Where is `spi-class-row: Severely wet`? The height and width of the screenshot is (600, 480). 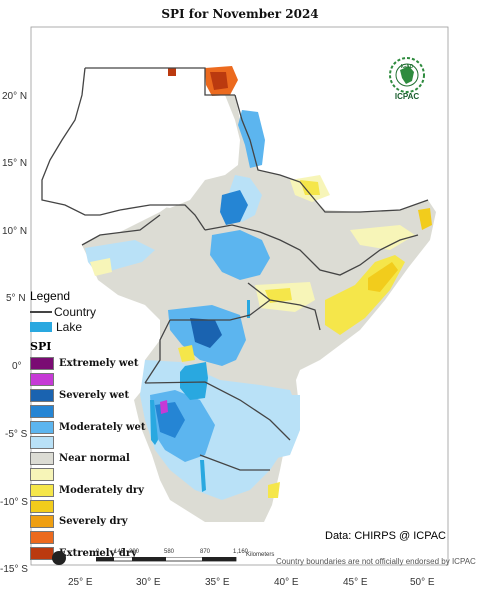
spi-class-row: Severely wet is located at coordinates (105, 396).